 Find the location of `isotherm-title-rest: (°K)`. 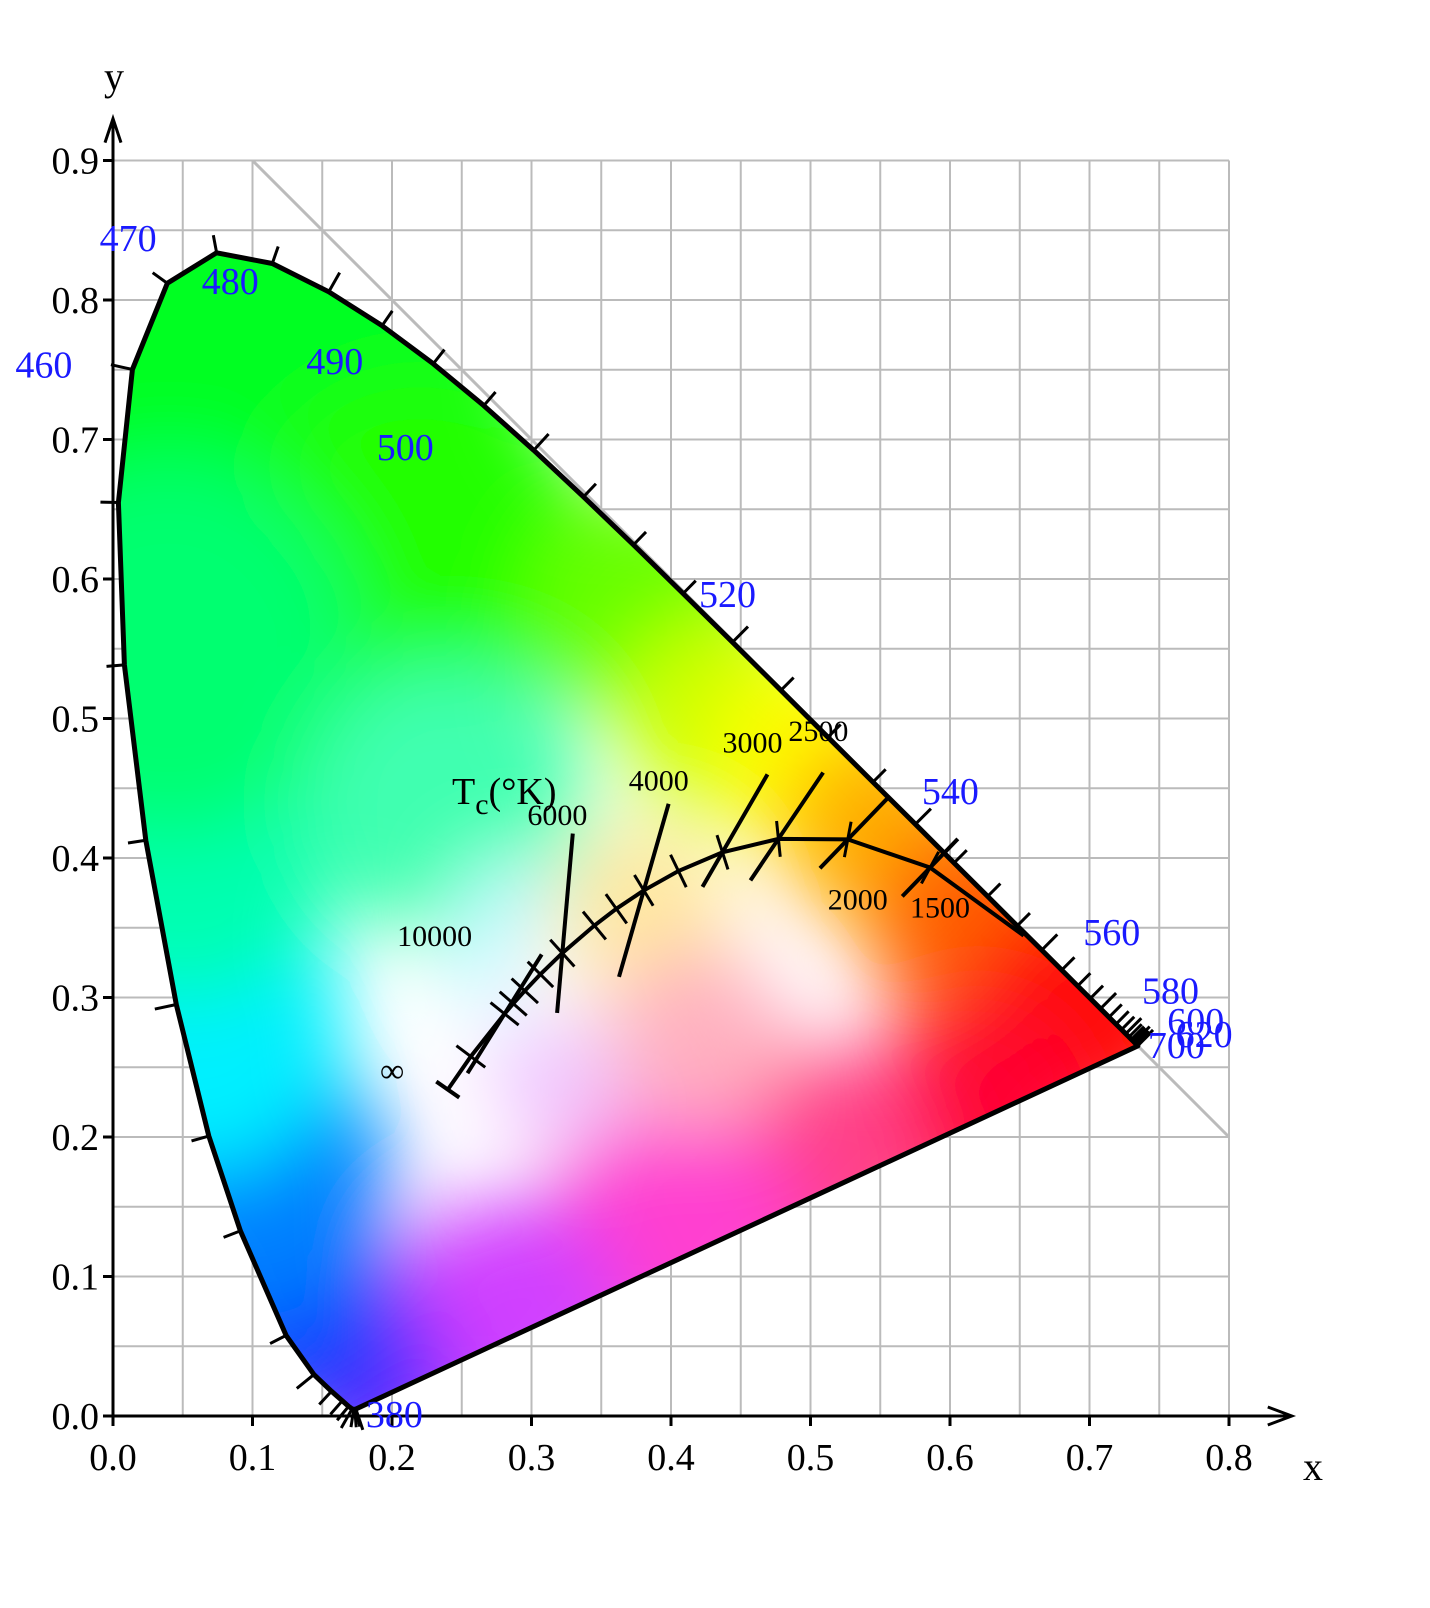

isotherm-title-rest: (°K) is located at coordinates (523, 792).